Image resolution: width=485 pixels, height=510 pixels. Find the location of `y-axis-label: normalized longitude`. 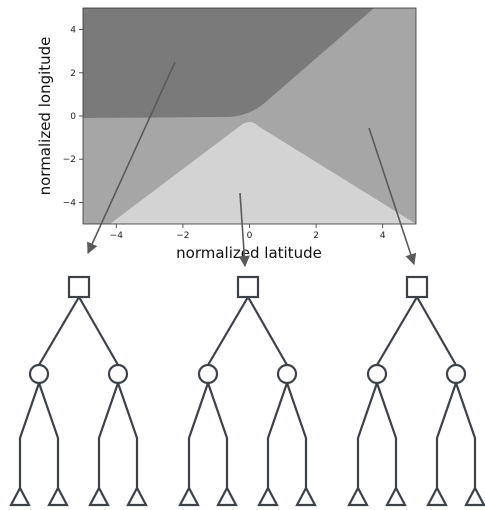

y-axis-label: normalized longitude is located at coordinates (45, 116).